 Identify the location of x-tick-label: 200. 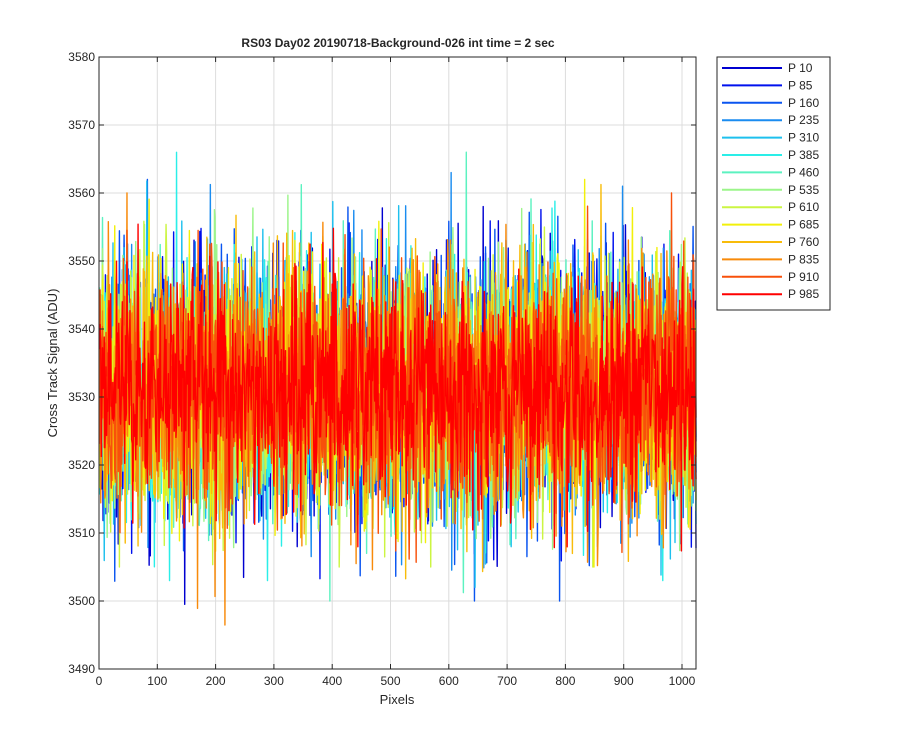
(216, 681).